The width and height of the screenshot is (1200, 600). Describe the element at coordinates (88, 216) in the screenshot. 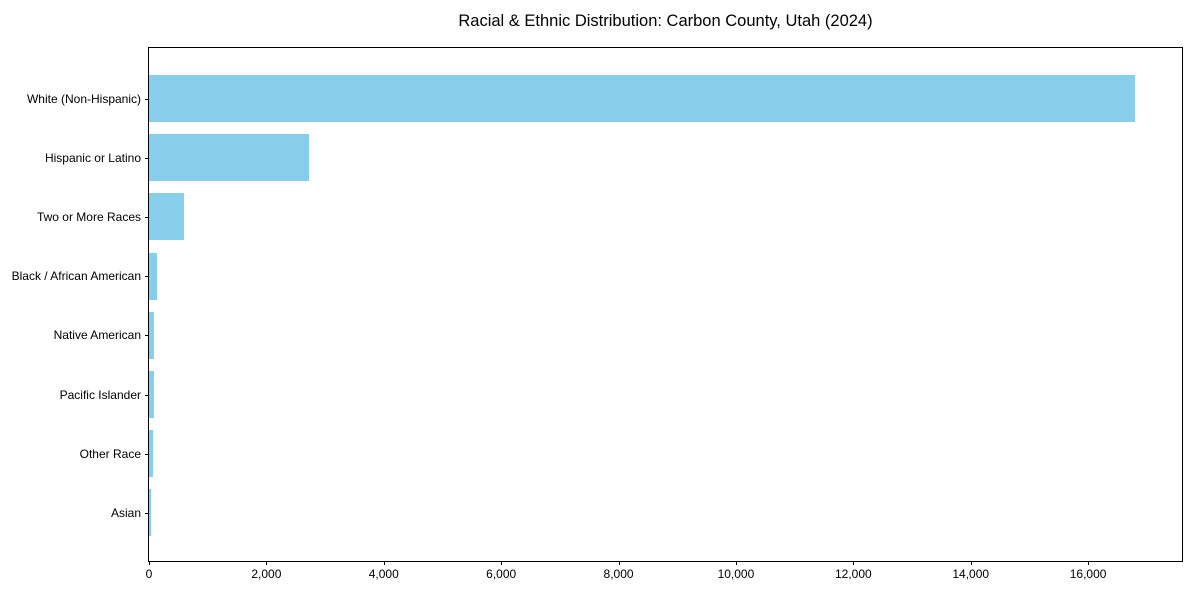

I see `y-axis-category-label: Two or More Races` at that location.